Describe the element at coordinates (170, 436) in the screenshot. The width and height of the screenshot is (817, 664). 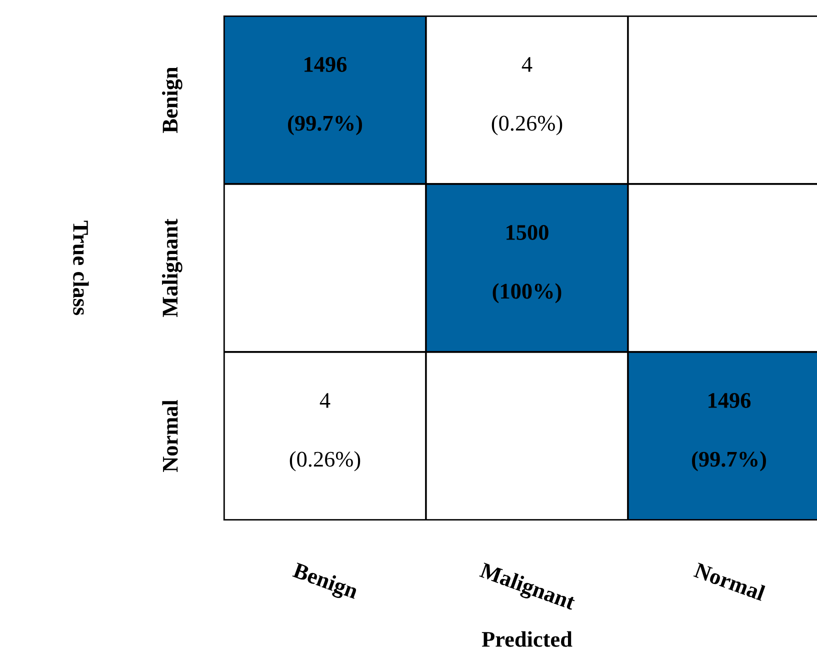
I see `y-tick-label: Normal` at that location.